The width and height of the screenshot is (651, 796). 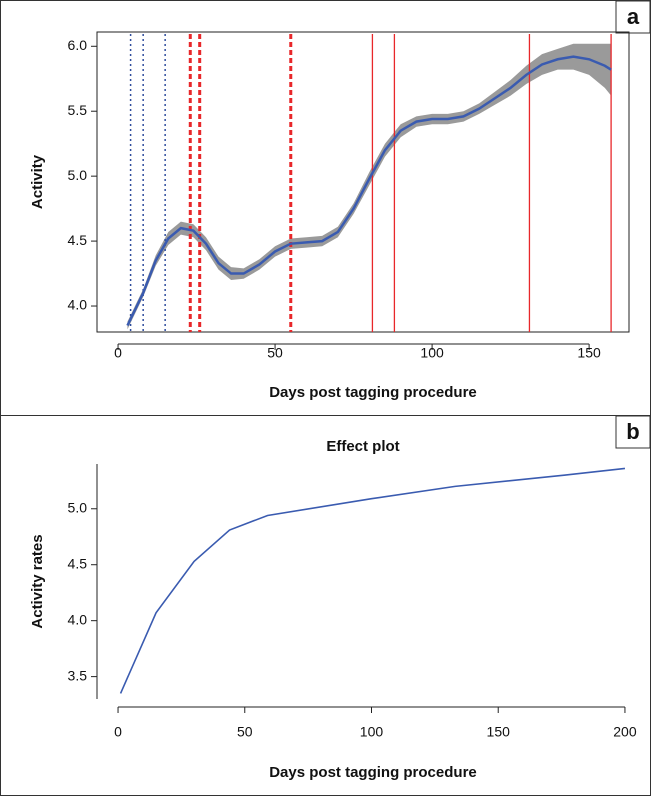 What do you see at coordinates (37, 581) in the screenshot?
I see `y-axis-label: Activity rates` at bounding box center [37, 581].